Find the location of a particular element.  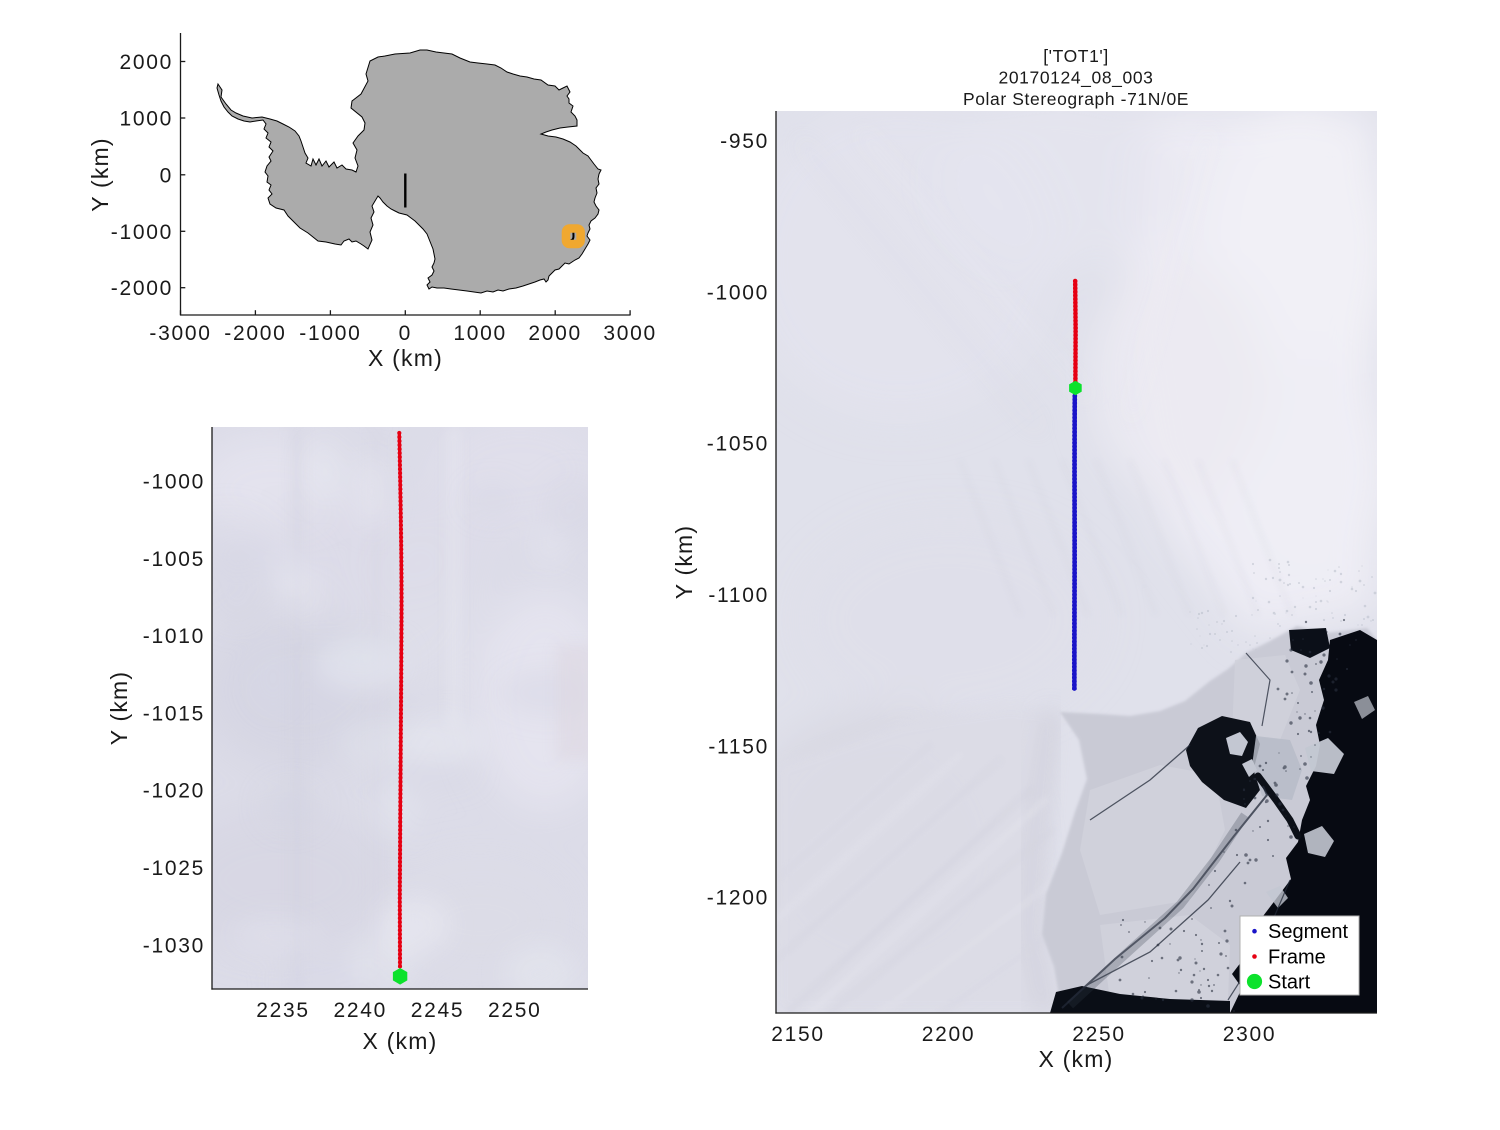

svg-text: -1050 is located at coordinates (738, 444).